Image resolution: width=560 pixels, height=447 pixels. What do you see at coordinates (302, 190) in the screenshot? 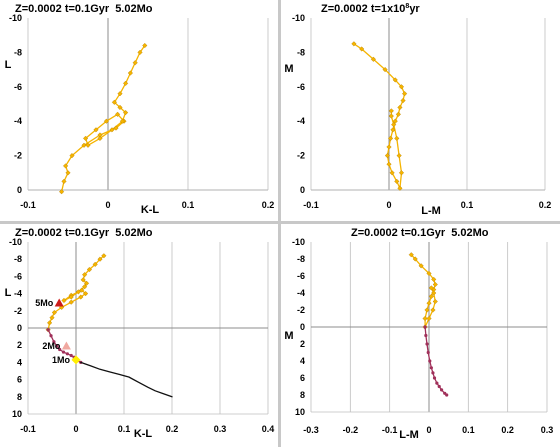
I see `y-tick-label: 0` at bounding box center [302, 190].